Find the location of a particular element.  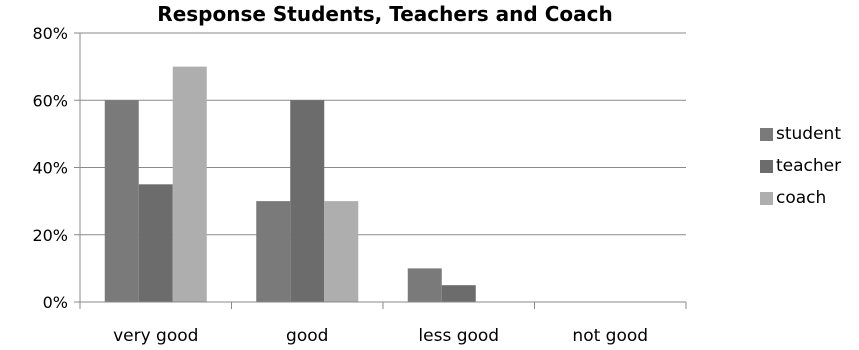

y-tick-label: 0% is located at coordinates (55, 302).